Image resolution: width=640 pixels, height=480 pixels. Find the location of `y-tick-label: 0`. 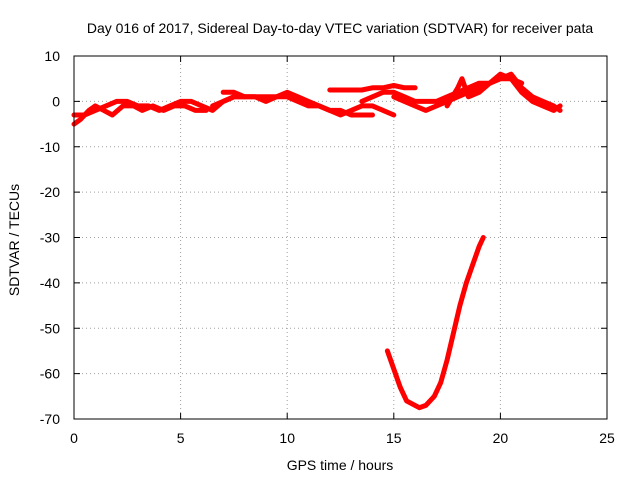

y-tick-label: 0 is located at coordinates (56, 101).